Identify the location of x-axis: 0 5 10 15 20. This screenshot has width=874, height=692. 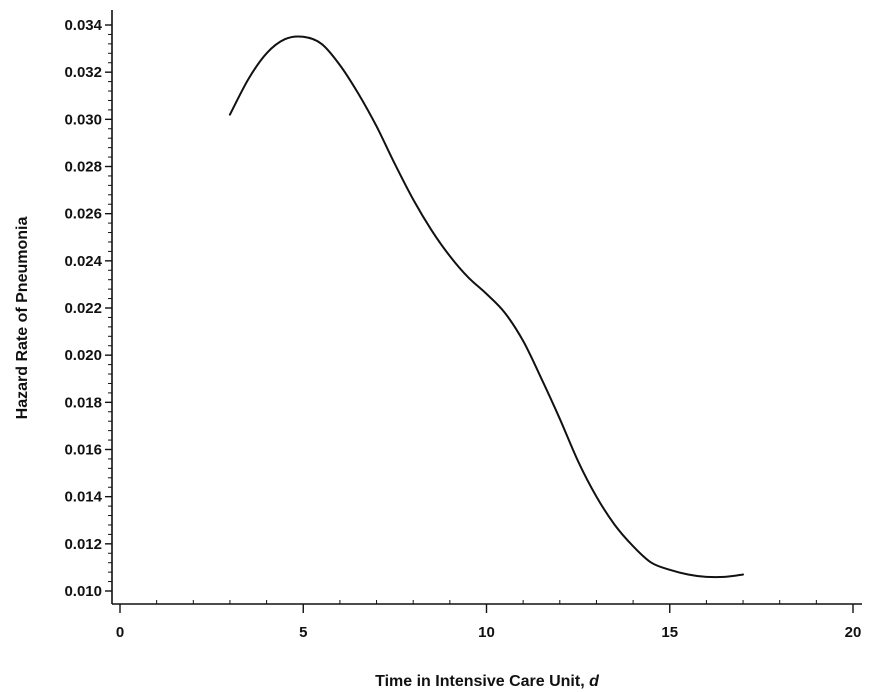
(487, 620).